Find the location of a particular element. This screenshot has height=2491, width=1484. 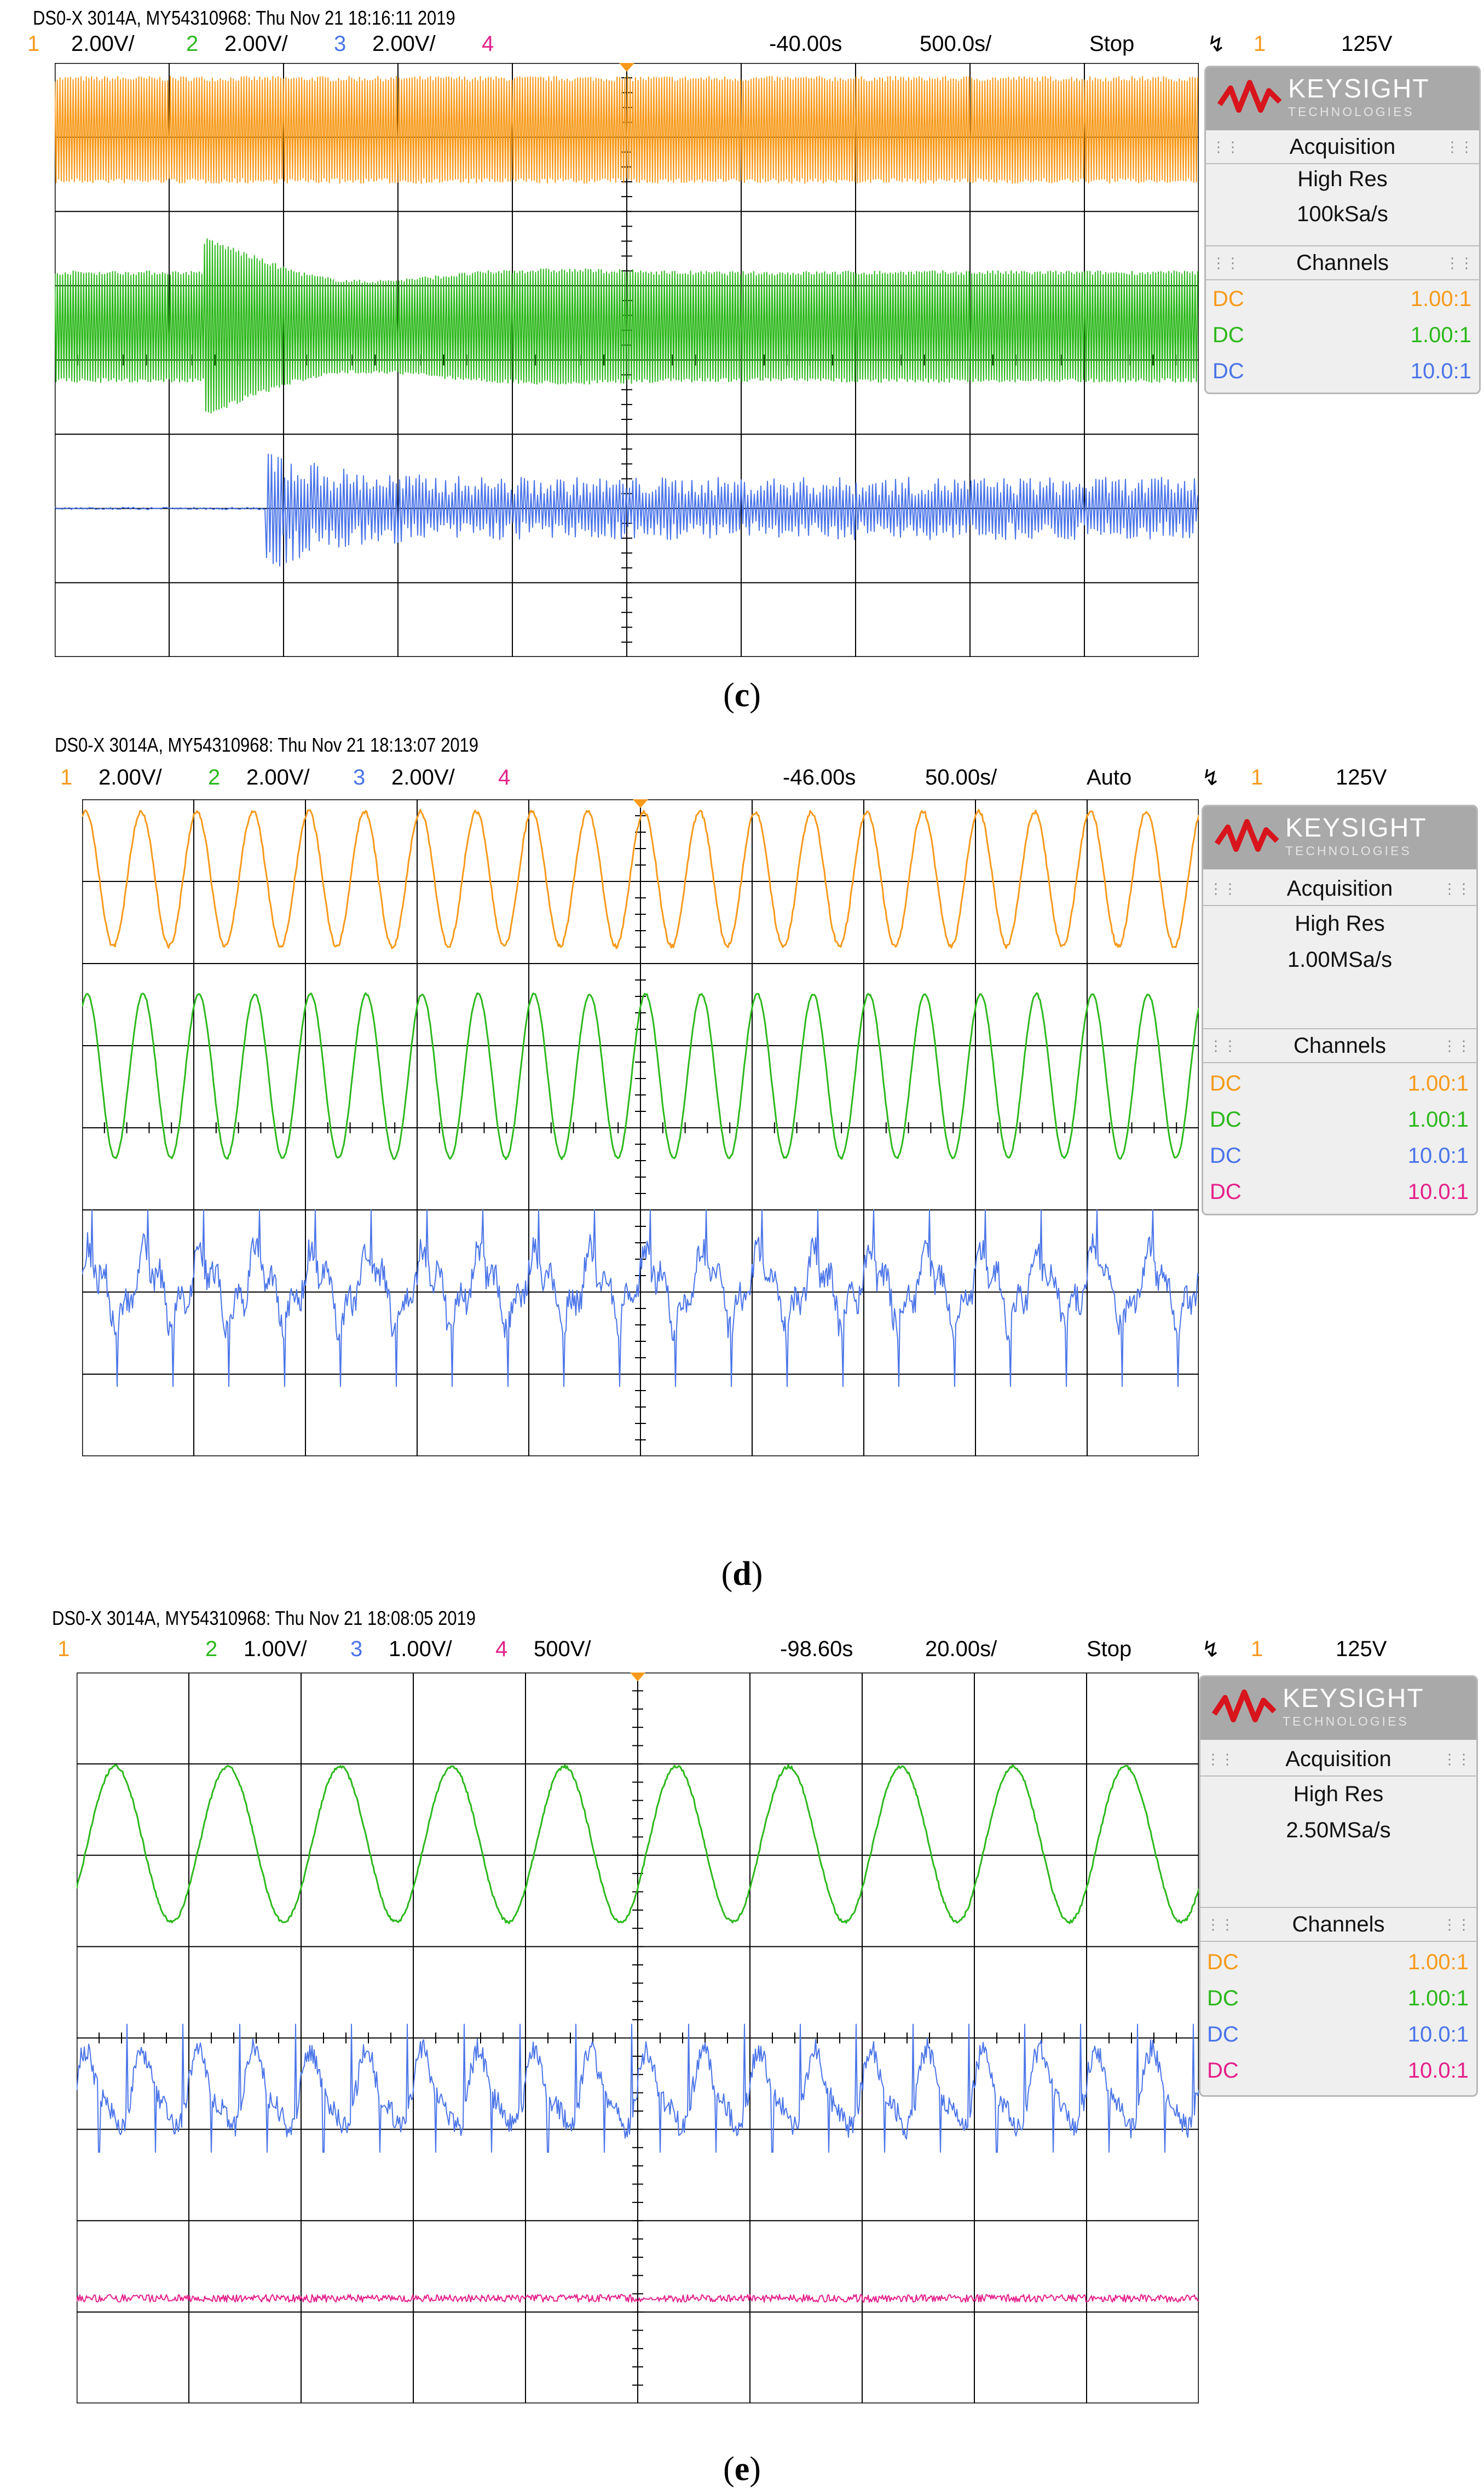

timebase-readout: 50.00s/ is located at coordinates (961, 777).